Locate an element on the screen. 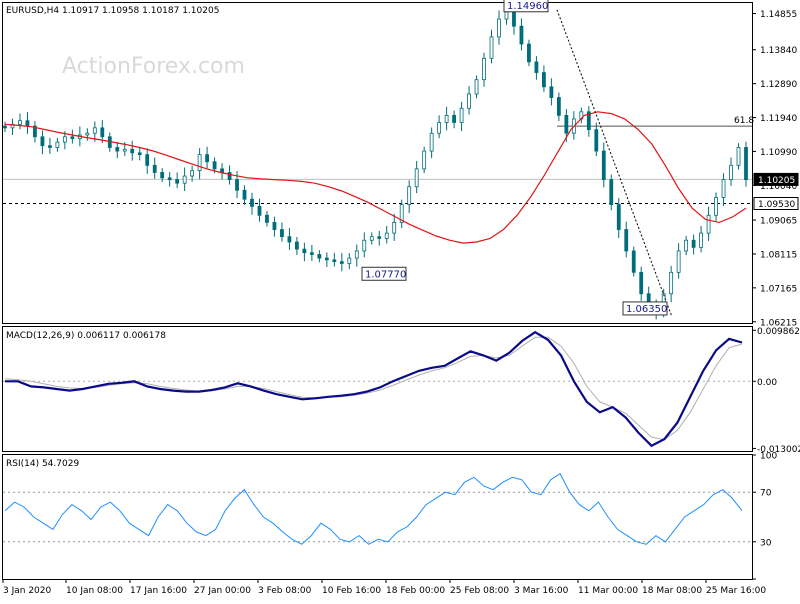 Image resolution: width=800 pixels, height=604 pixels. price-y-tick-label: 1.08115 is located at coordinates (778, 255).